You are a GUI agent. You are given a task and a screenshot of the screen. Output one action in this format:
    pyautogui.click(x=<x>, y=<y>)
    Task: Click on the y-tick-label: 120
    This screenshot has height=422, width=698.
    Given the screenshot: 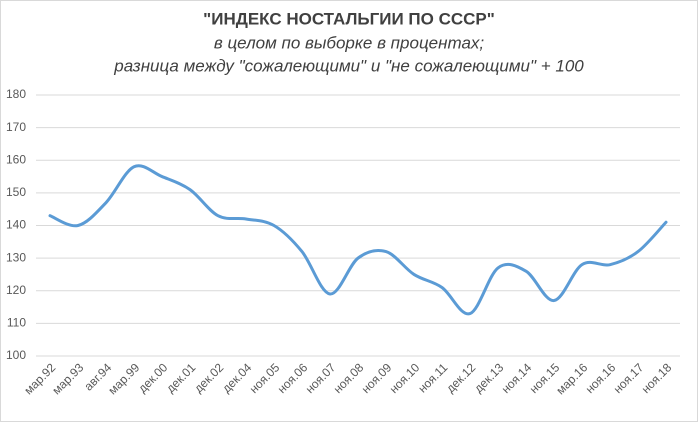 What is the action you would take?
    pyautogui.click(x=16, y=290)
    